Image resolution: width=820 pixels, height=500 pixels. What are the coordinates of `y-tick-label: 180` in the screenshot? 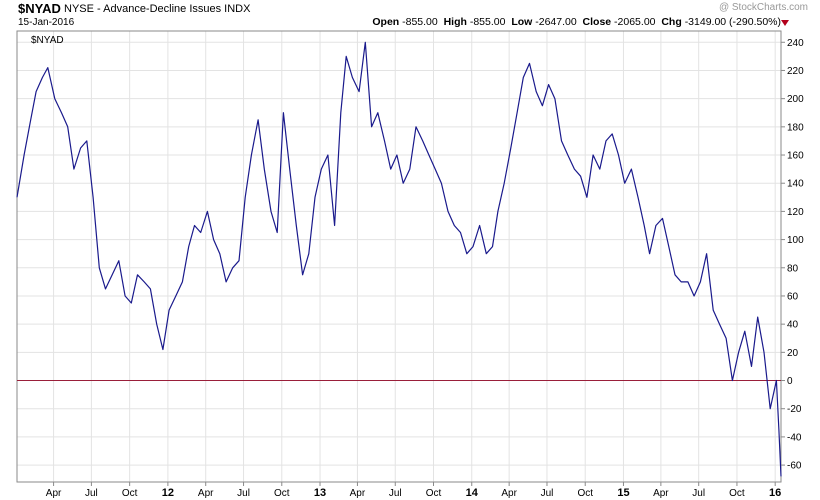 It's located at (795, 127).